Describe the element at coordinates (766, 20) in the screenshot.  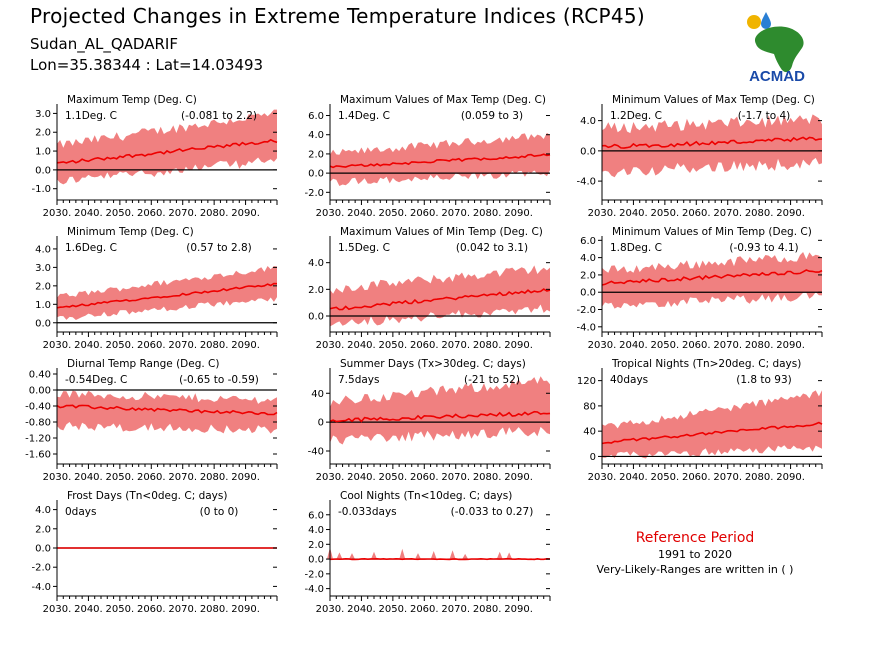
I see `water-drop-icon` at that location.